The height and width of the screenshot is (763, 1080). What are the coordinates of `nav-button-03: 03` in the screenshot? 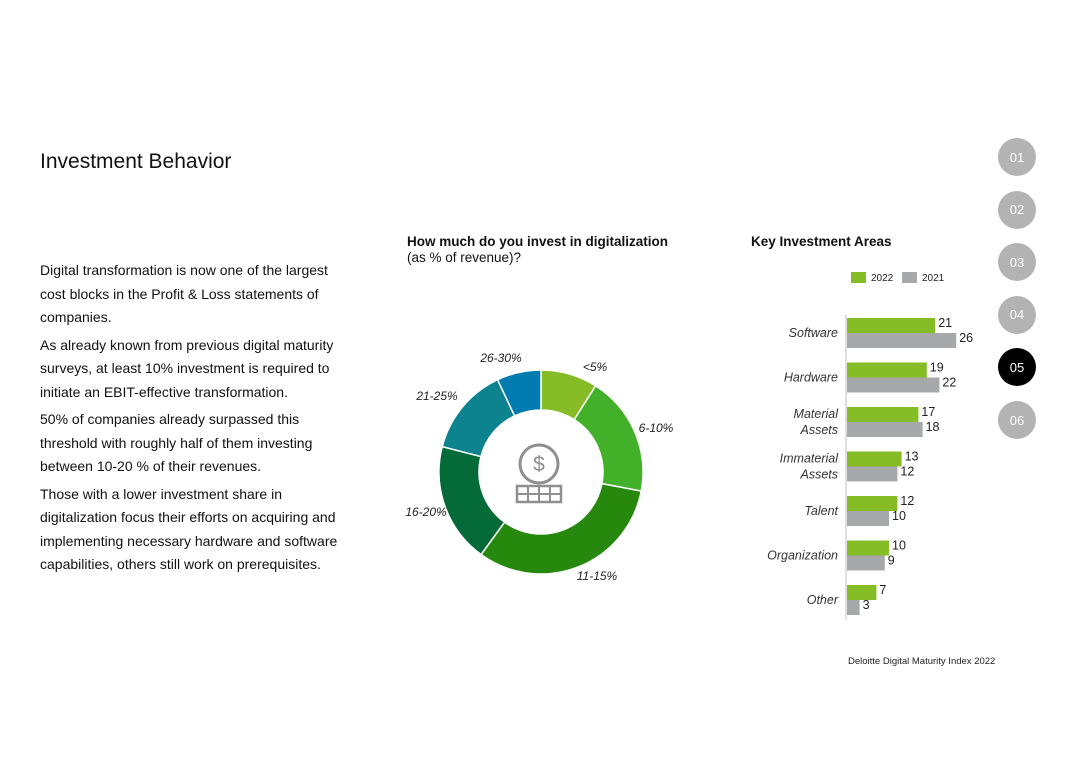 It's located at (1017, 262).